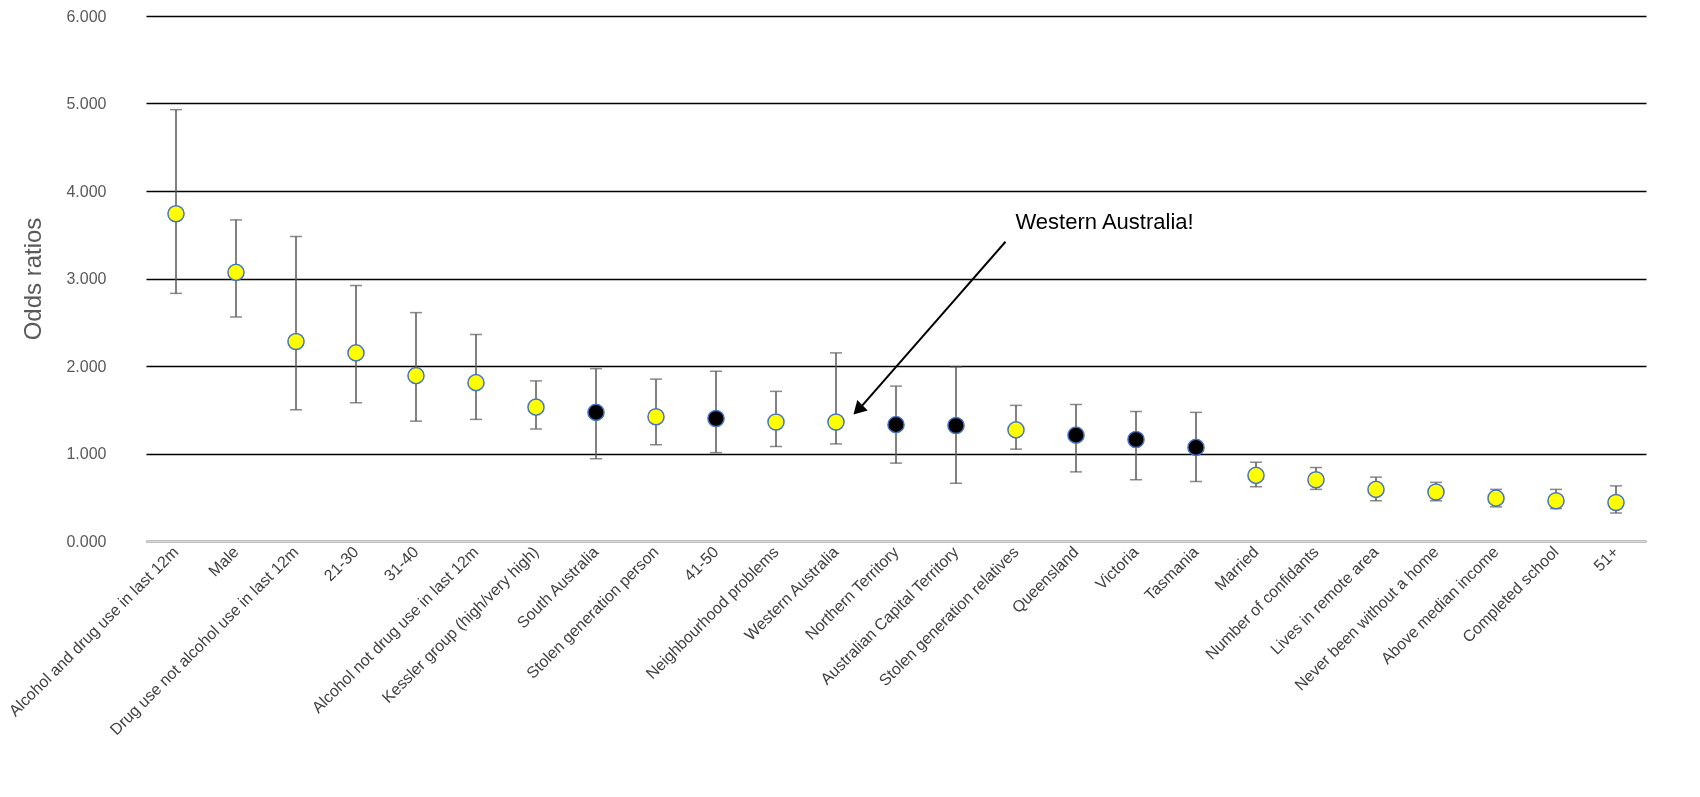  Describe the element at coordinates (1606, 559) in the screenshot. I see `x-tick-label: 51+` at that location.